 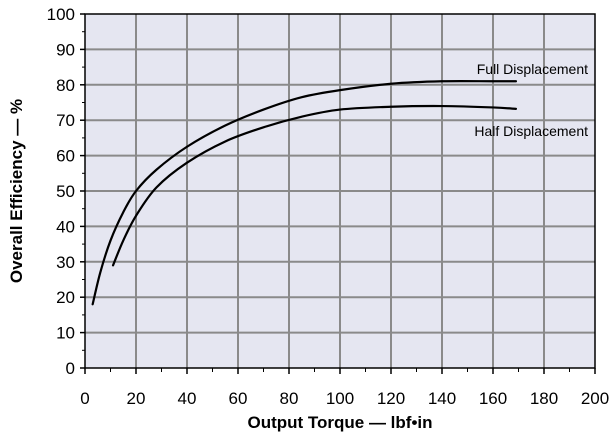 What do you see at coordinates (65, 49) in the screenshot?
I see `y-tick-label: 90` at bounding box center [65, 49].